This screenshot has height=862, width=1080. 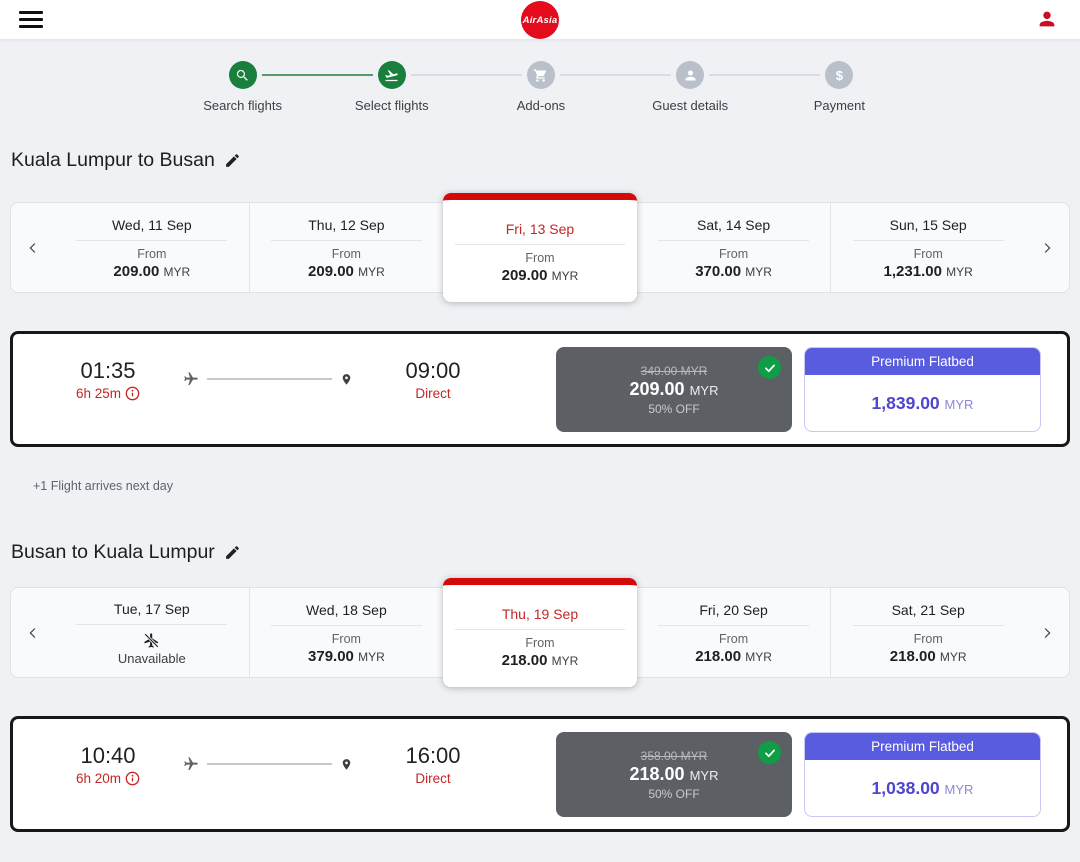 I want to click on unavailable-label: Unavailable, so click(x=151, y=658).